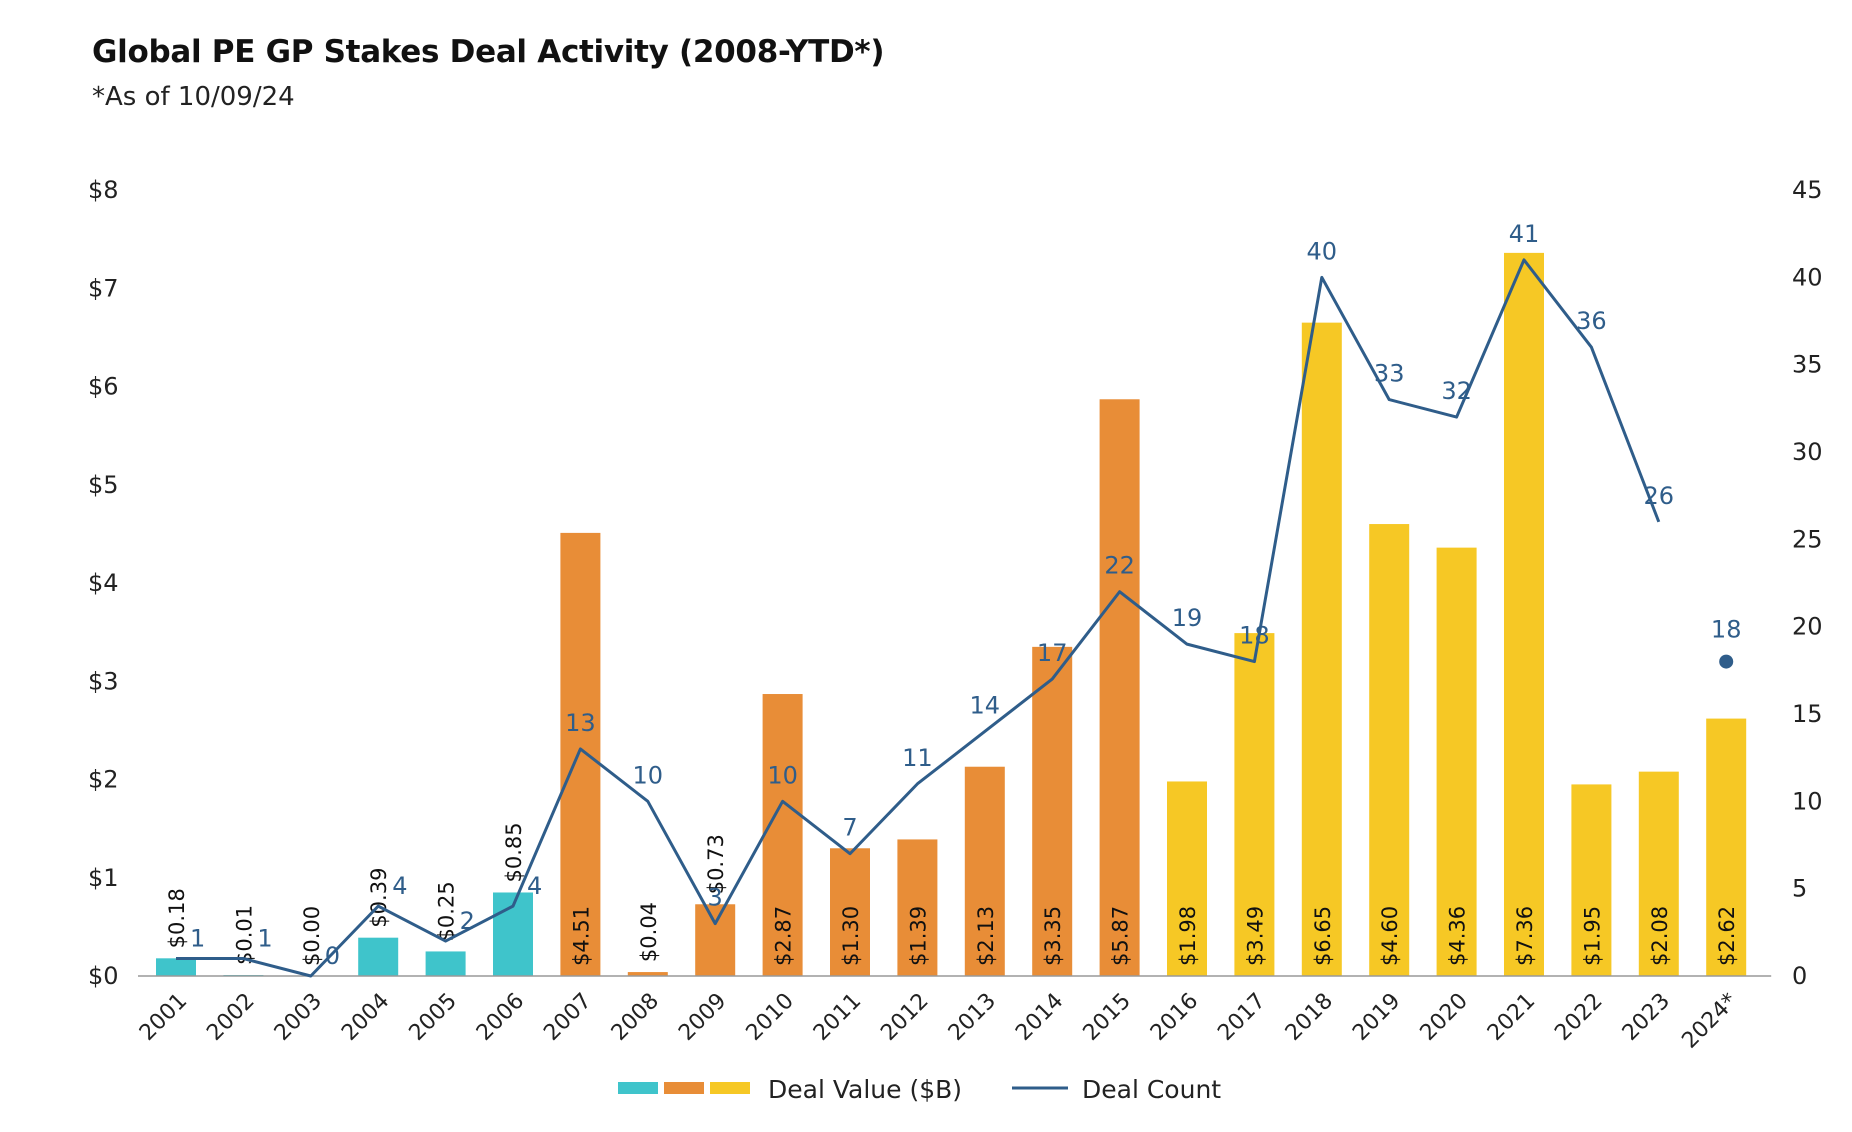 This screenshot has width=1852, height=1132. I want to click on bar-value-label: $2.62, so click(1727, 936).